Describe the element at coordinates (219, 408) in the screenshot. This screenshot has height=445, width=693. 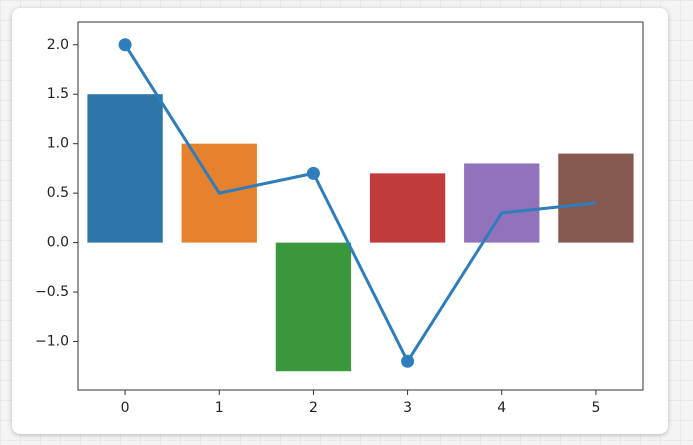
I see `x-tick-label: 1` at that location.